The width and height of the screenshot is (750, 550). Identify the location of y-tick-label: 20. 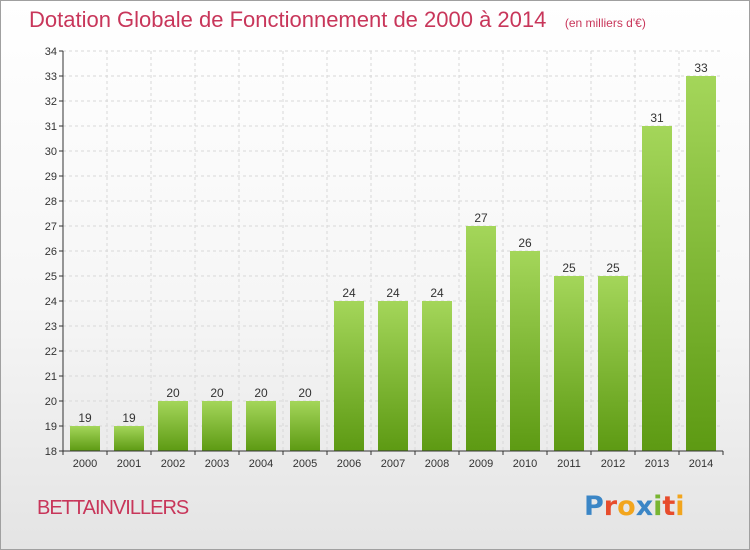
(51, 402).